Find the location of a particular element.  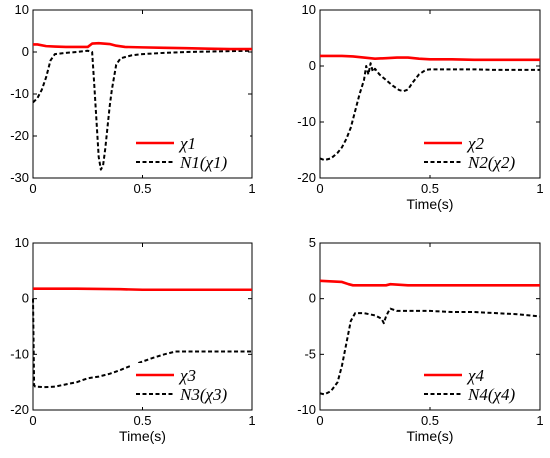

y-tick-label: 5 is located at coordinates (312, 242).